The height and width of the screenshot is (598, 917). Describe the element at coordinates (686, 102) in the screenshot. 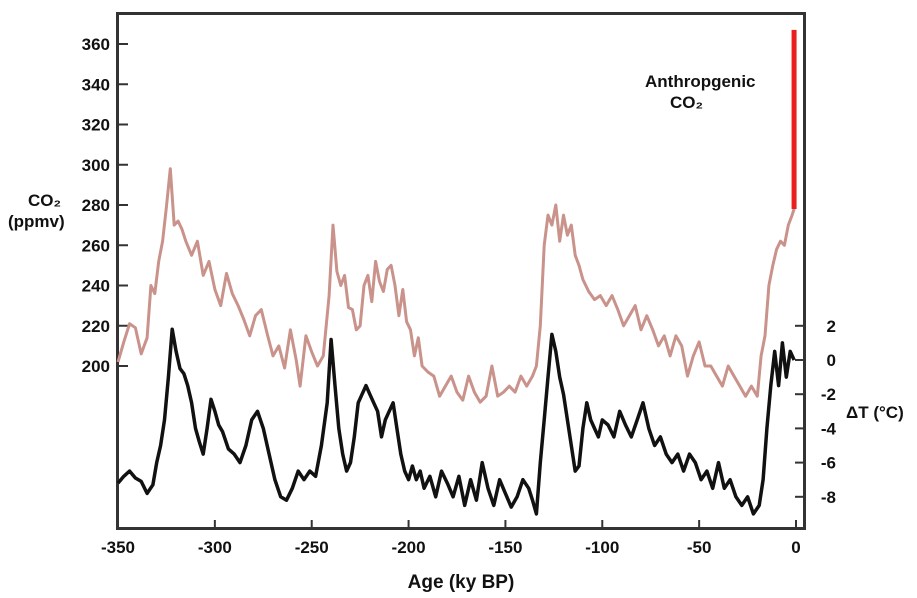

I see `annotation-line2: CO₂` at that location.